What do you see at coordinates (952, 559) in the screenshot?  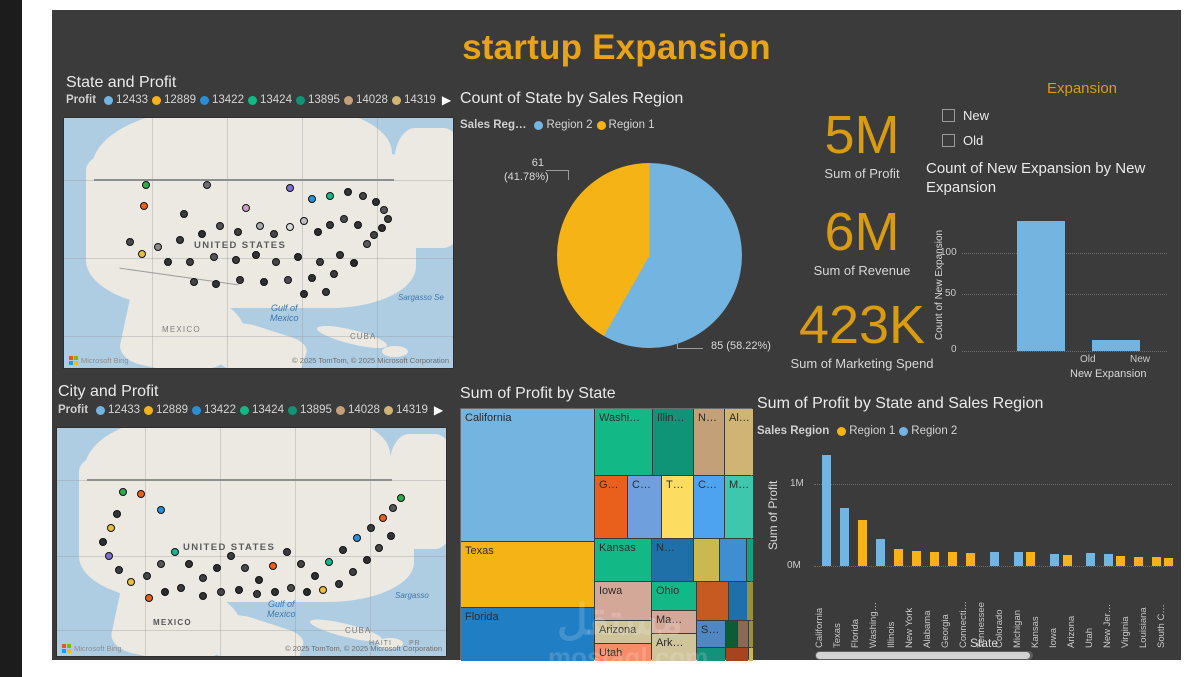 I see `bar-georgia` at bounding box center [952, 559].